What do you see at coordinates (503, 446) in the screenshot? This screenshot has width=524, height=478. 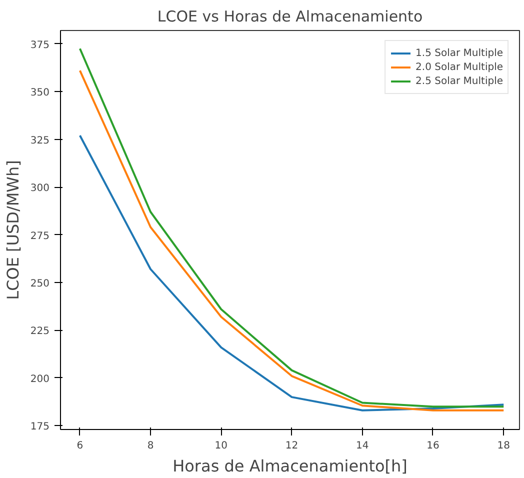 I see `x-tick-label: 18` at bounding box center [503, 446].